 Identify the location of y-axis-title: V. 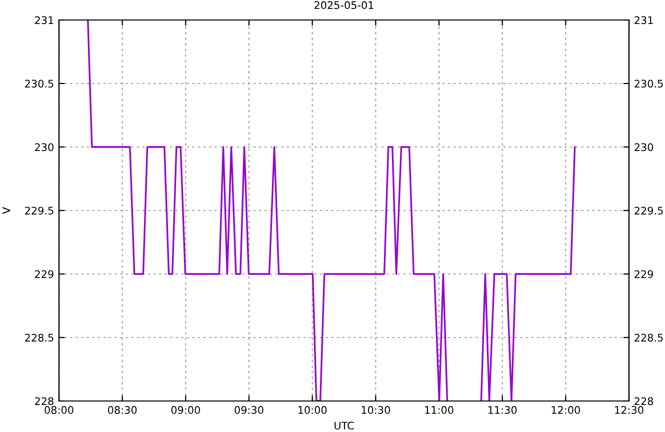
(6, 210).